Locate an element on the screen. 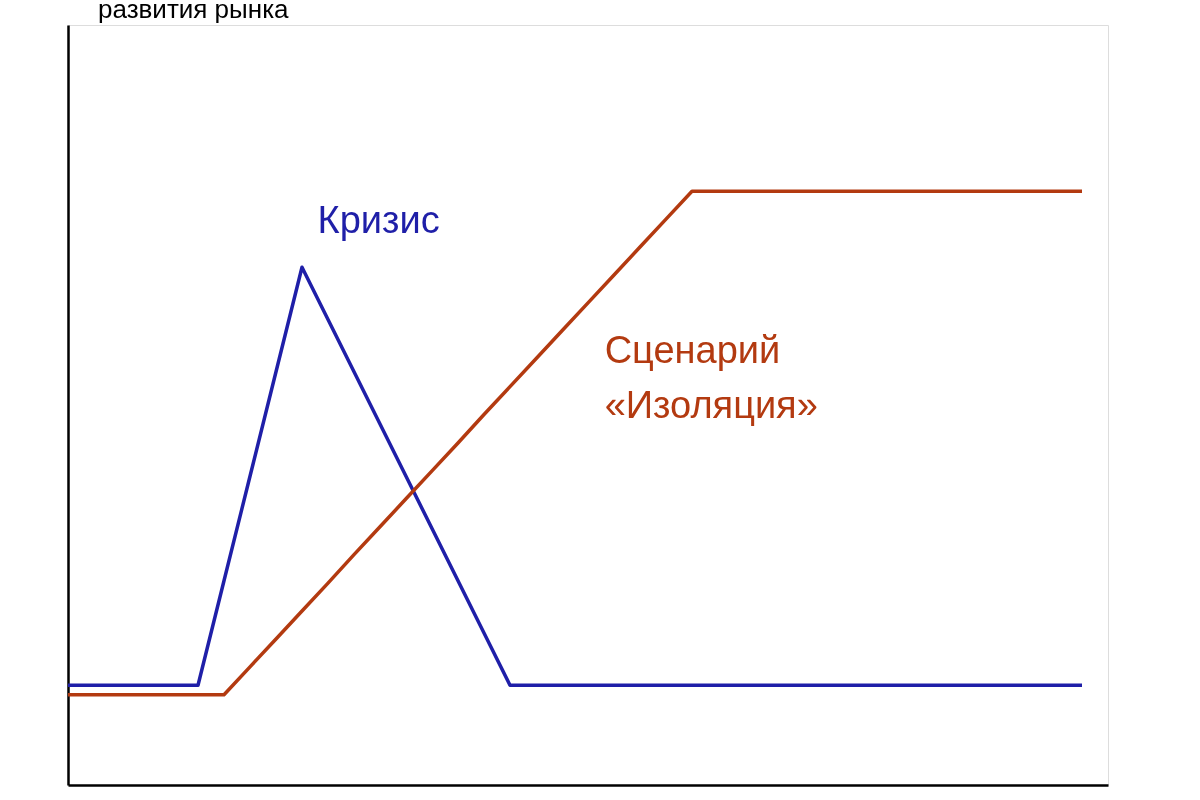 This screenshot has width=1200, height=800. series-label: Кризис is located at coordinates (378, 219).